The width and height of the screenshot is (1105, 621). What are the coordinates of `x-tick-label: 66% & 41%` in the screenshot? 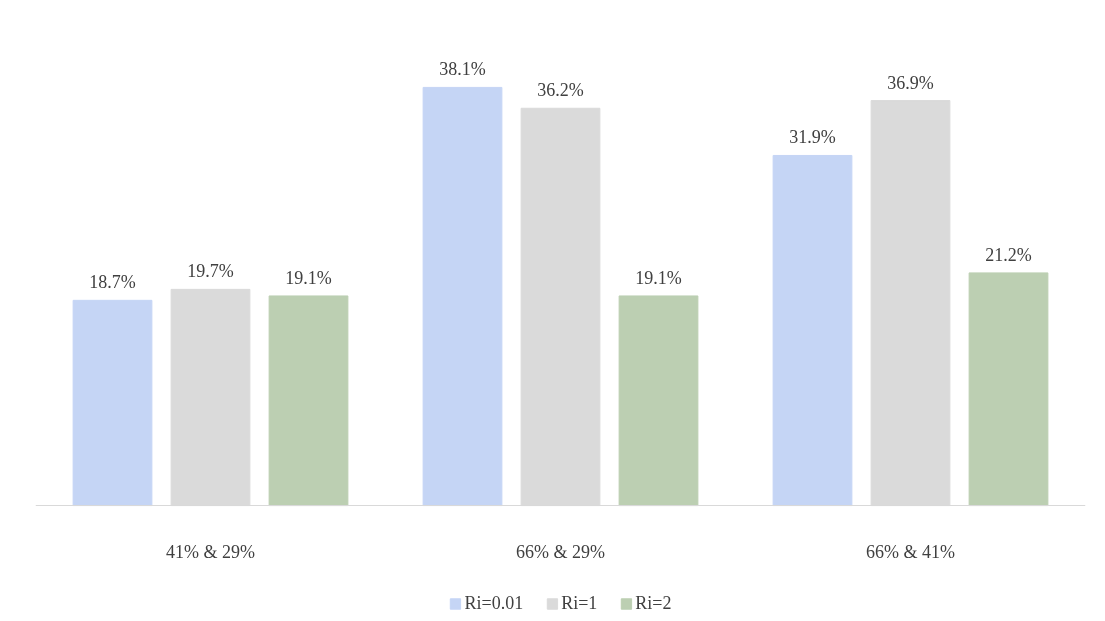 It's located at (911, 551).